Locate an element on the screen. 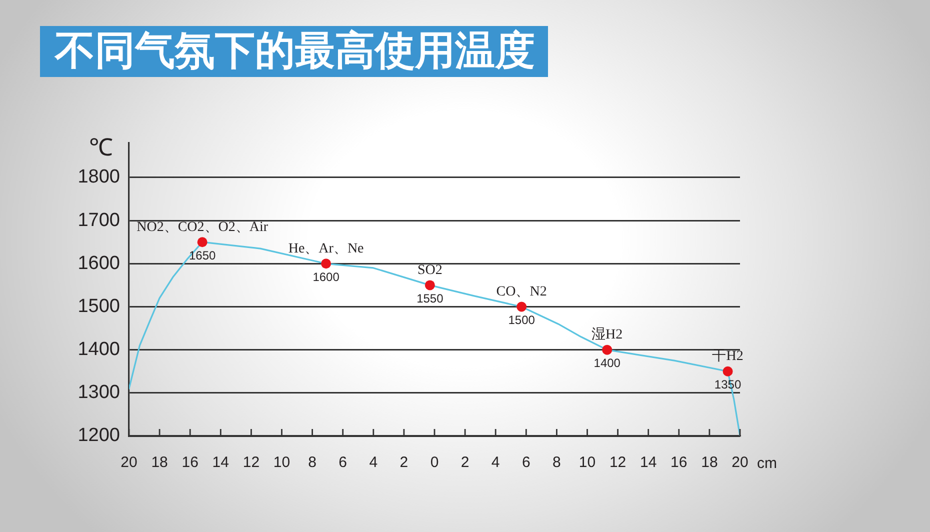 This screenshot has height=532, width=930. annotation: SO2 is located at coordinates (429, 270).